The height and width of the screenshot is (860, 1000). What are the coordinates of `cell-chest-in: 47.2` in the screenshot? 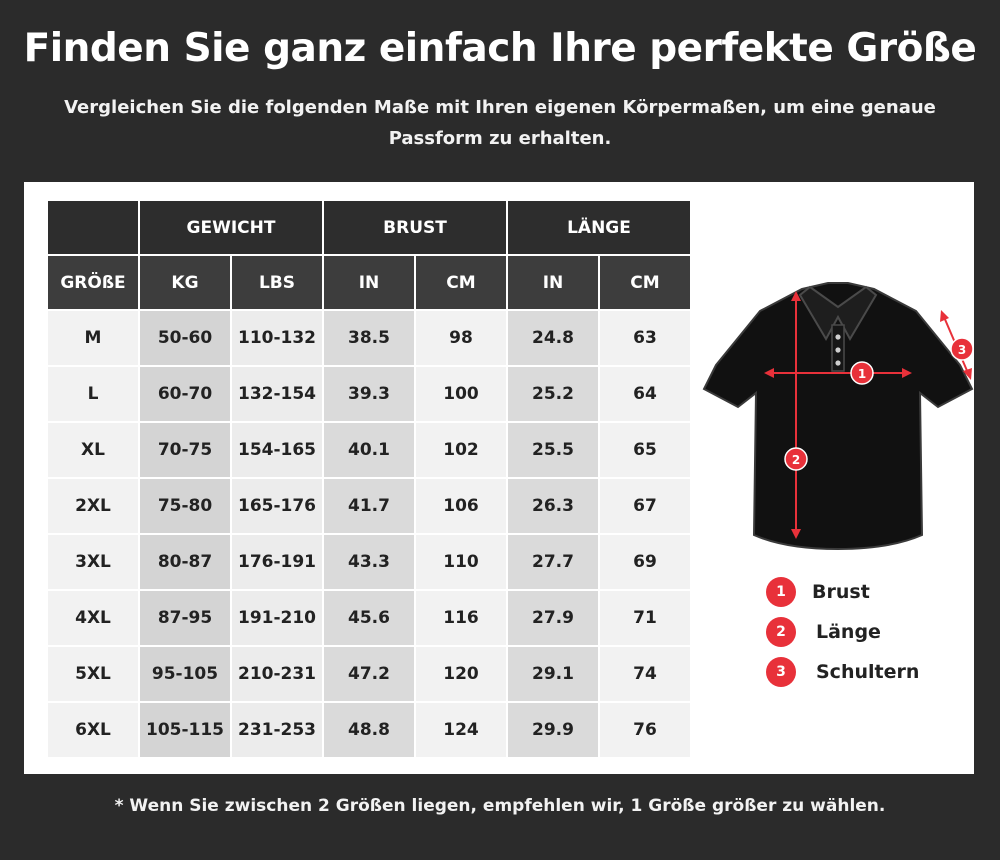 It's located at (369, 674).